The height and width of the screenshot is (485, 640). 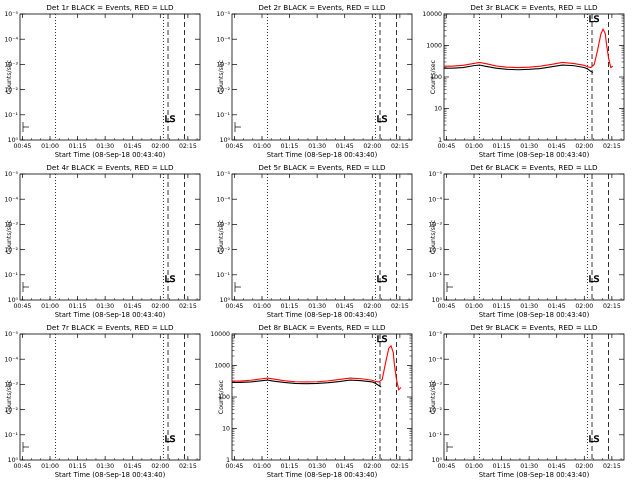 I want to click on panel-title: Det 9r BLACK = Events, RED = LLD, so click(x=534, y=327).